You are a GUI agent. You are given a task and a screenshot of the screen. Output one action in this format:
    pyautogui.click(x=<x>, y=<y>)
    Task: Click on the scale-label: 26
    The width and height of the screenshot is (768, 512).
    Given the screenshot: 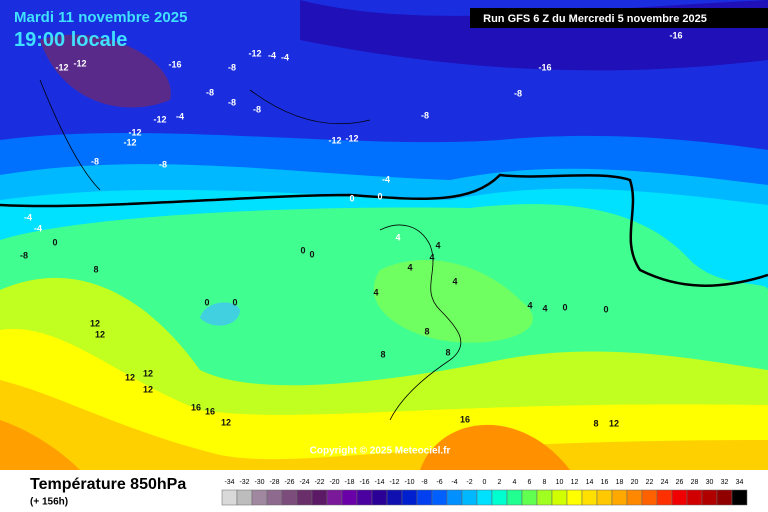 What is the action you would take?
    pyautogui.click(x=680, y=482)
    